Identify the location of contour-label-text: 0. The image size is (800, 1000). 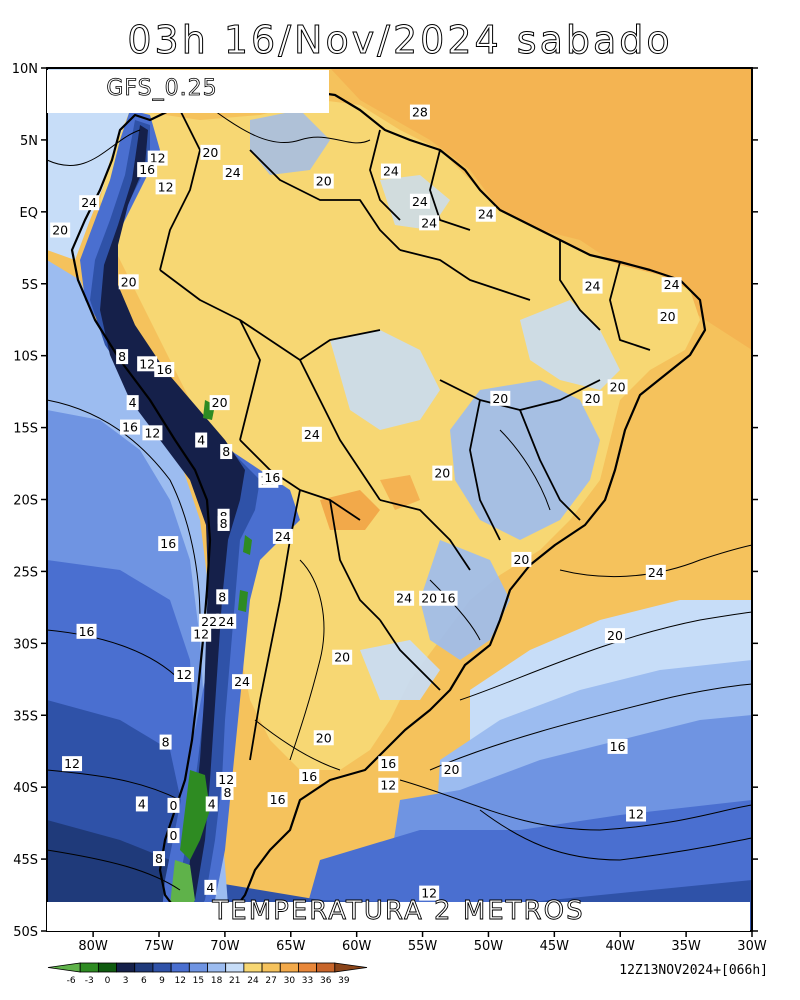
(174, 835).